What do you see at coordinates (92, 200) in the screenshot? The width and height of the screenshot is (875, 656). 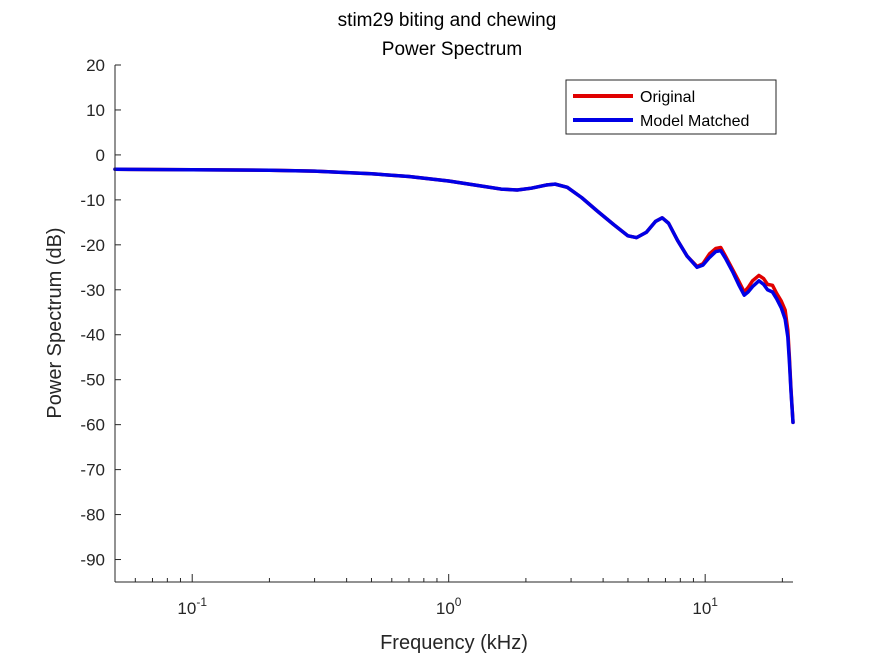 I see `y-tick-label: -10` at bounding box center [92, 200].